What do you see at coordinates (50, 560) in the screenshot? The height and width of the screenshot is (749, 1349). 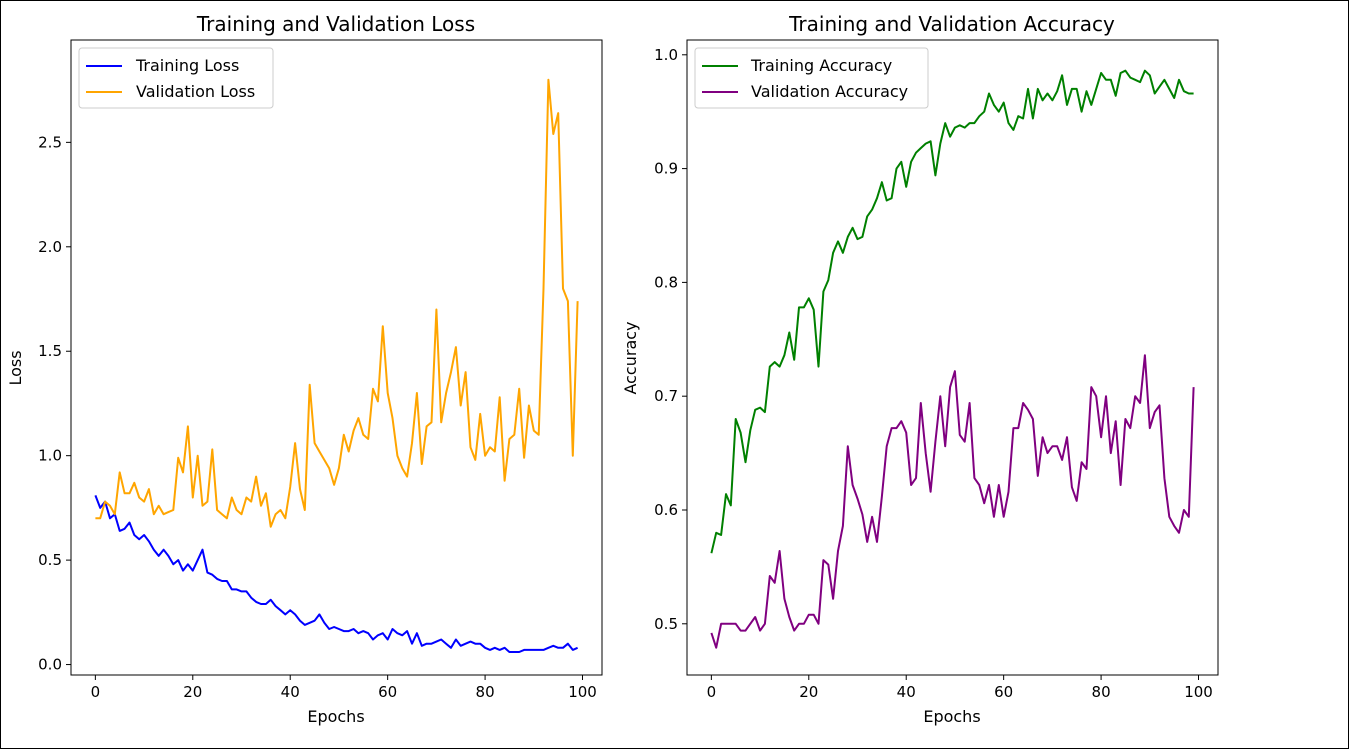 I see `loss-y-tick-label-0-5: 0.5` at bounding box center [50, 560].